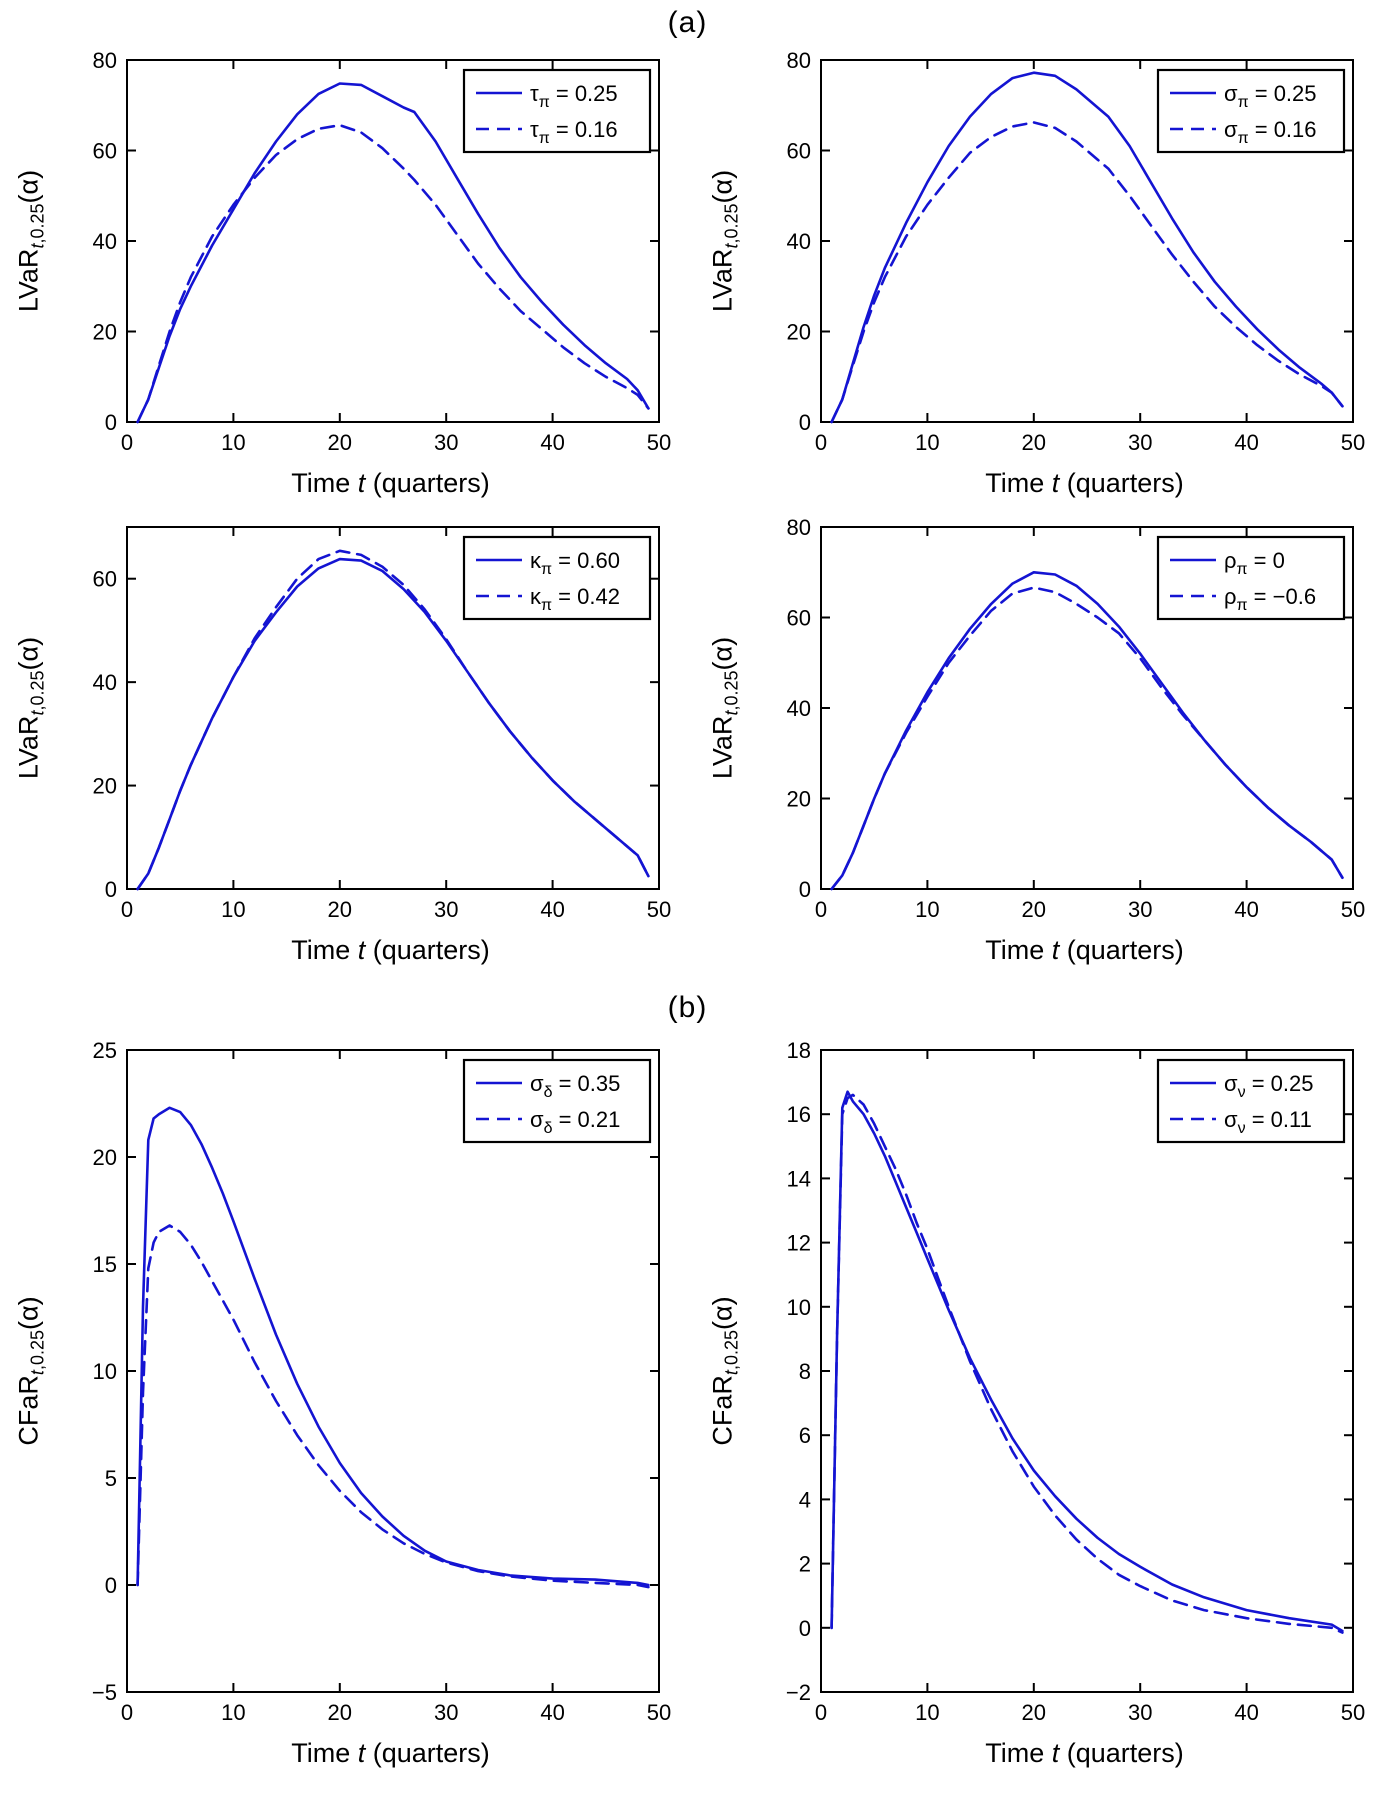 Image resolution: width=1375 pixels, height=1796 pixels. What do you see at coordinates (798, 1243) in the screenshot?
I see `y-tick-label: 12` at bounding box center [798, 1243].